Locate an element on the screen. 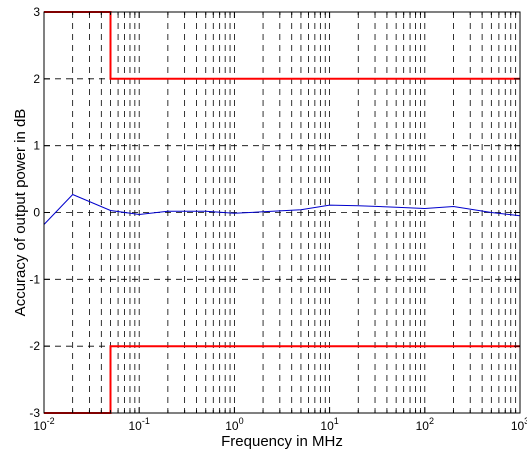 The image size is (527, 452). x-tick-label: 10⁻² is located at coordinates (43, 424).